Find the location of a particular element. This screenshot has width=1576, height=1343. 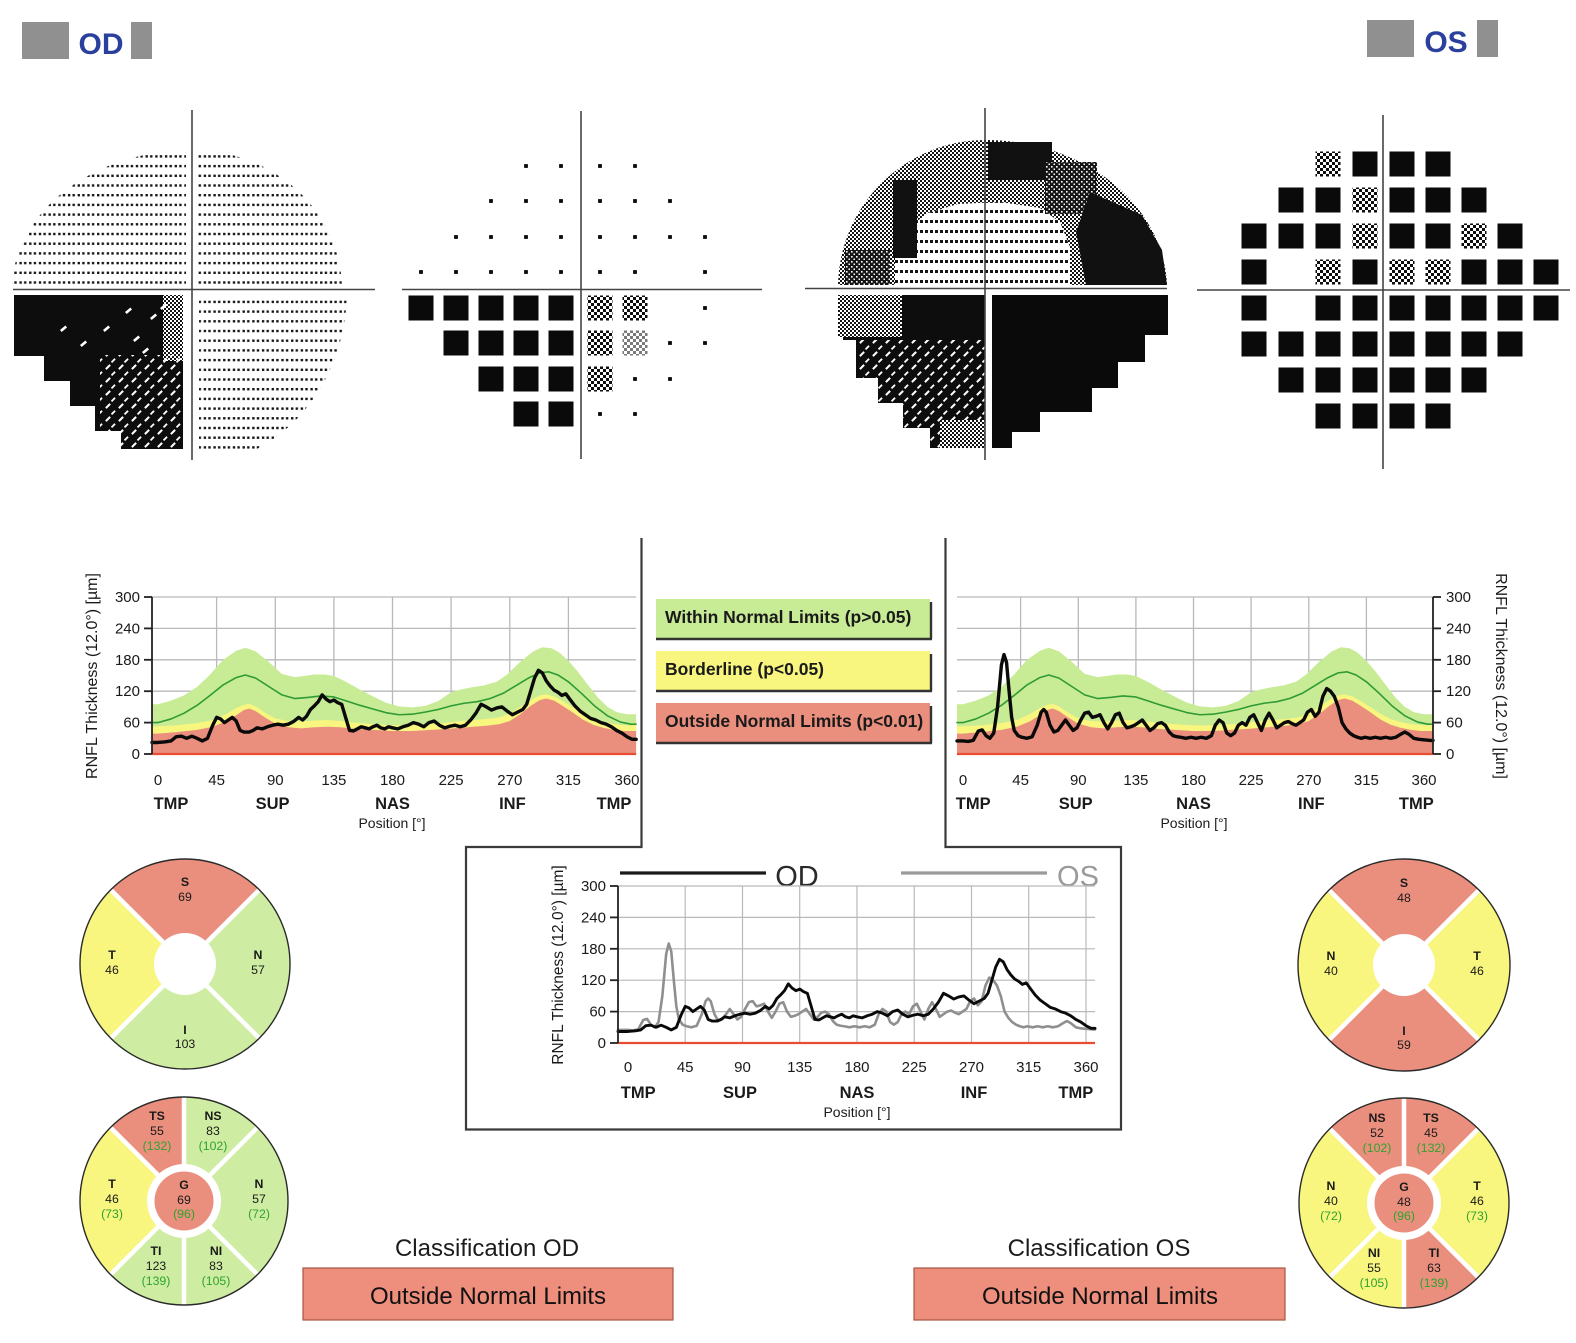

svg-text: TI is located at coordinates (1434, 1253).